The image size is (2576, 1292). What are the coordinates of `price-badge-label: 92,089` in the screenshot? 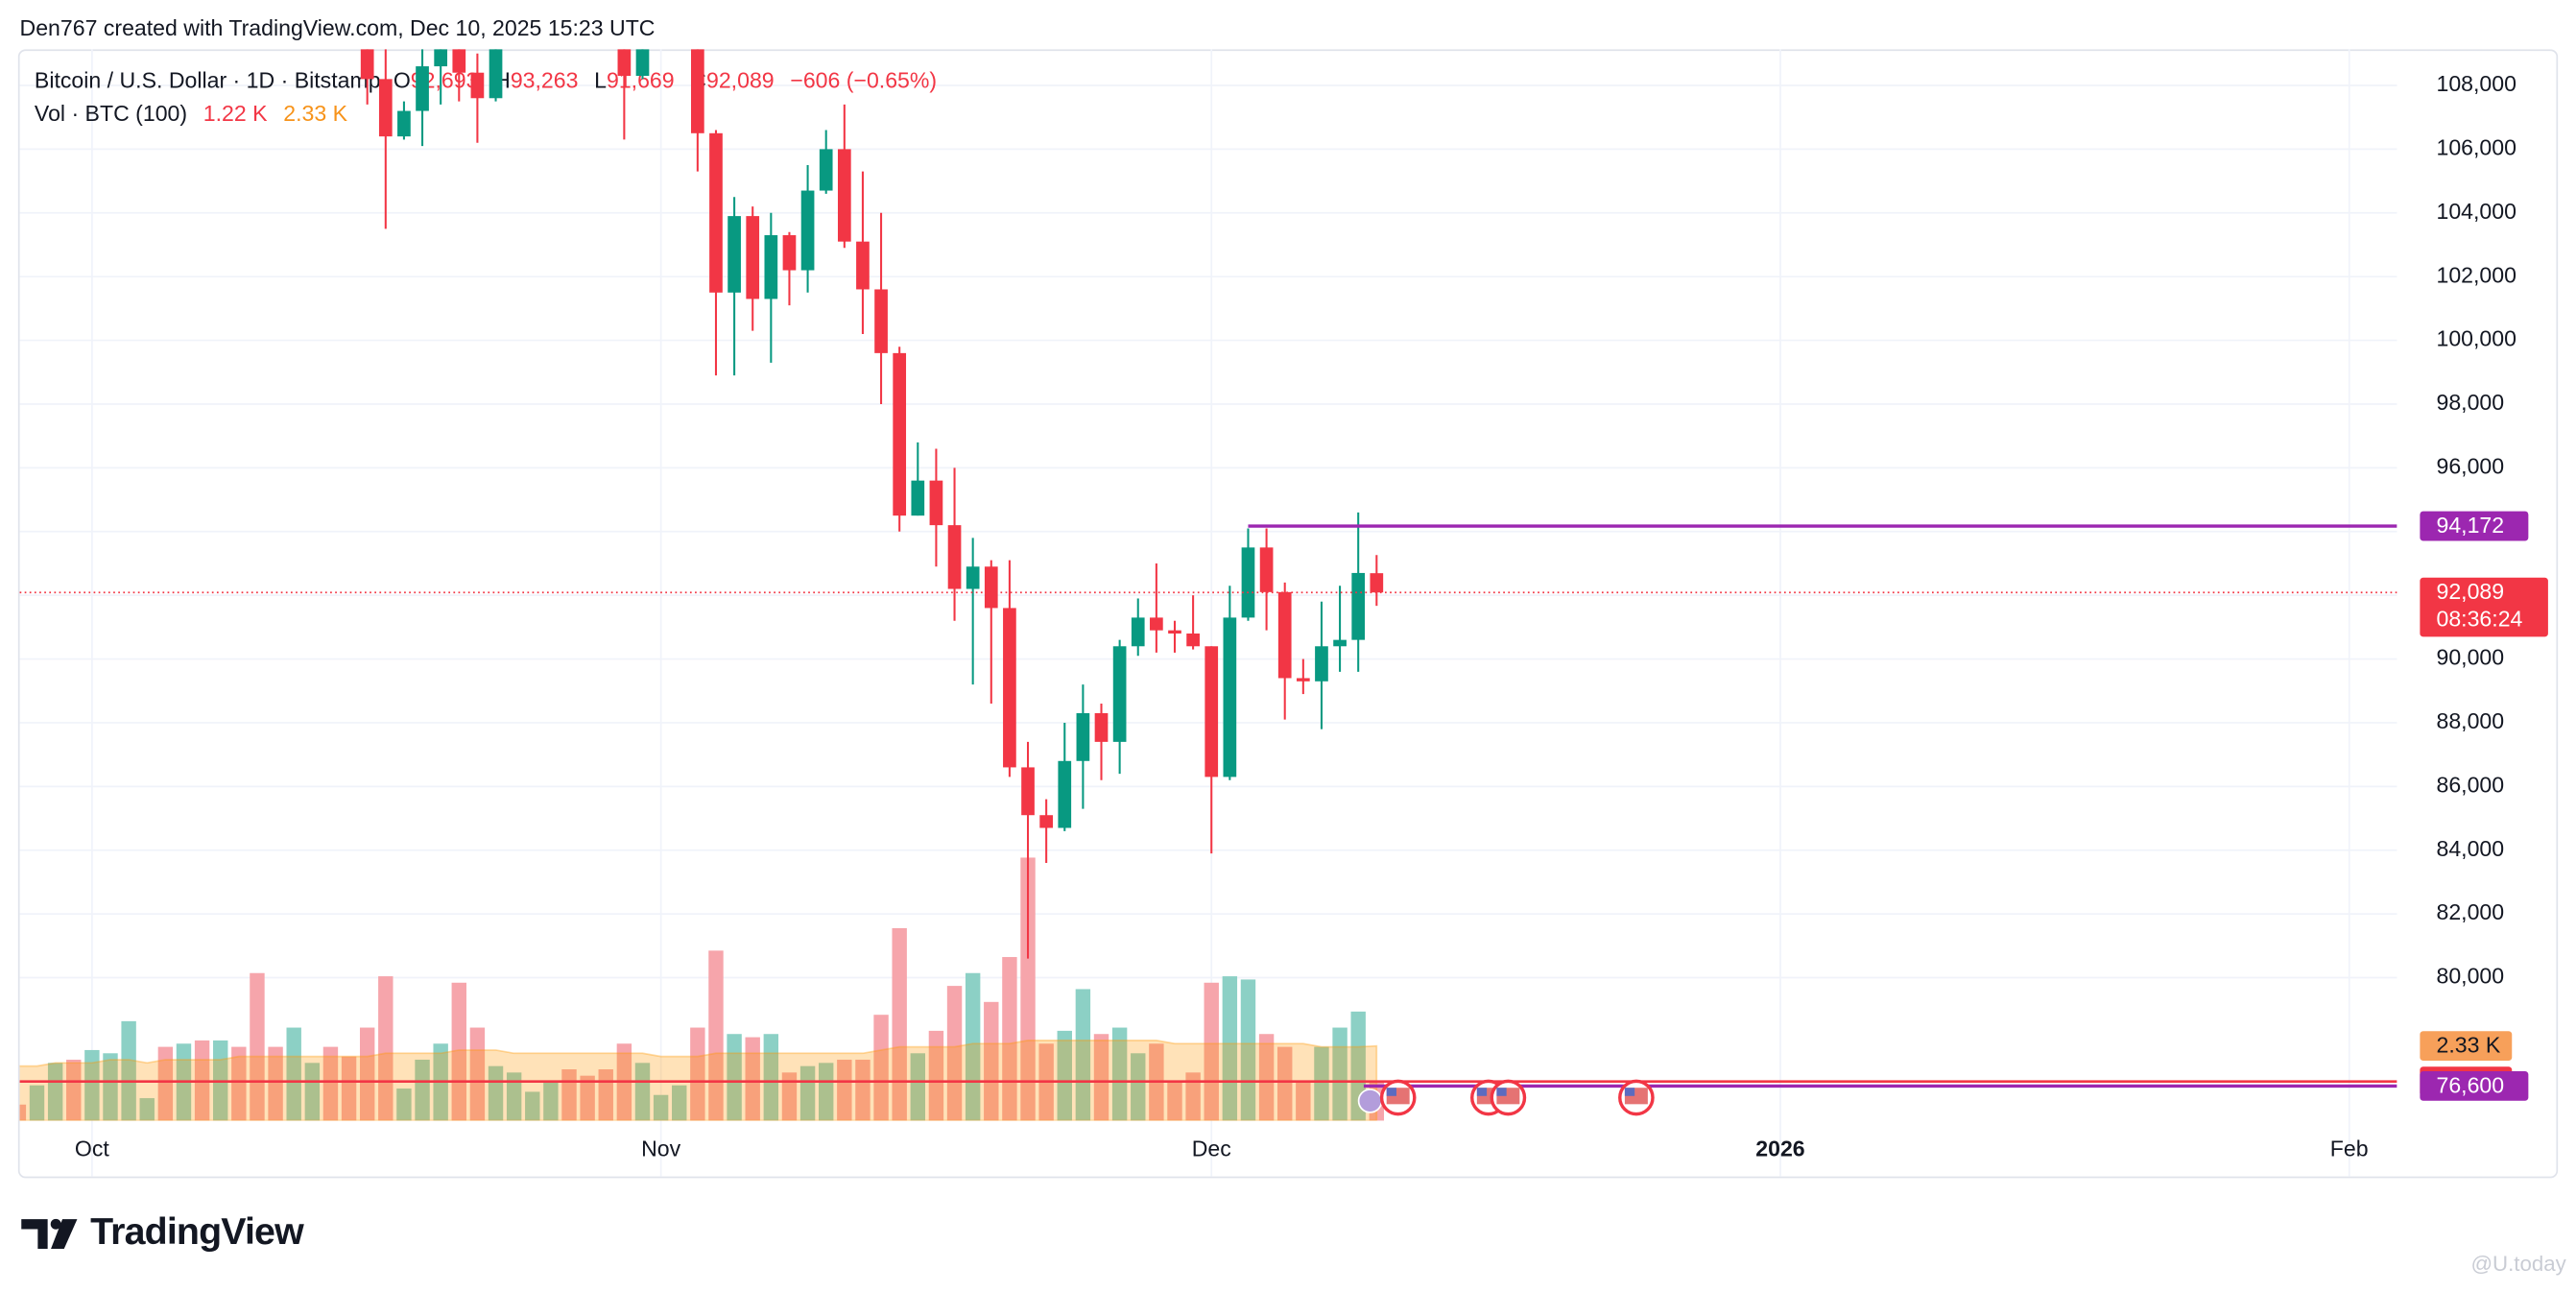 It's located at (2471, 591).